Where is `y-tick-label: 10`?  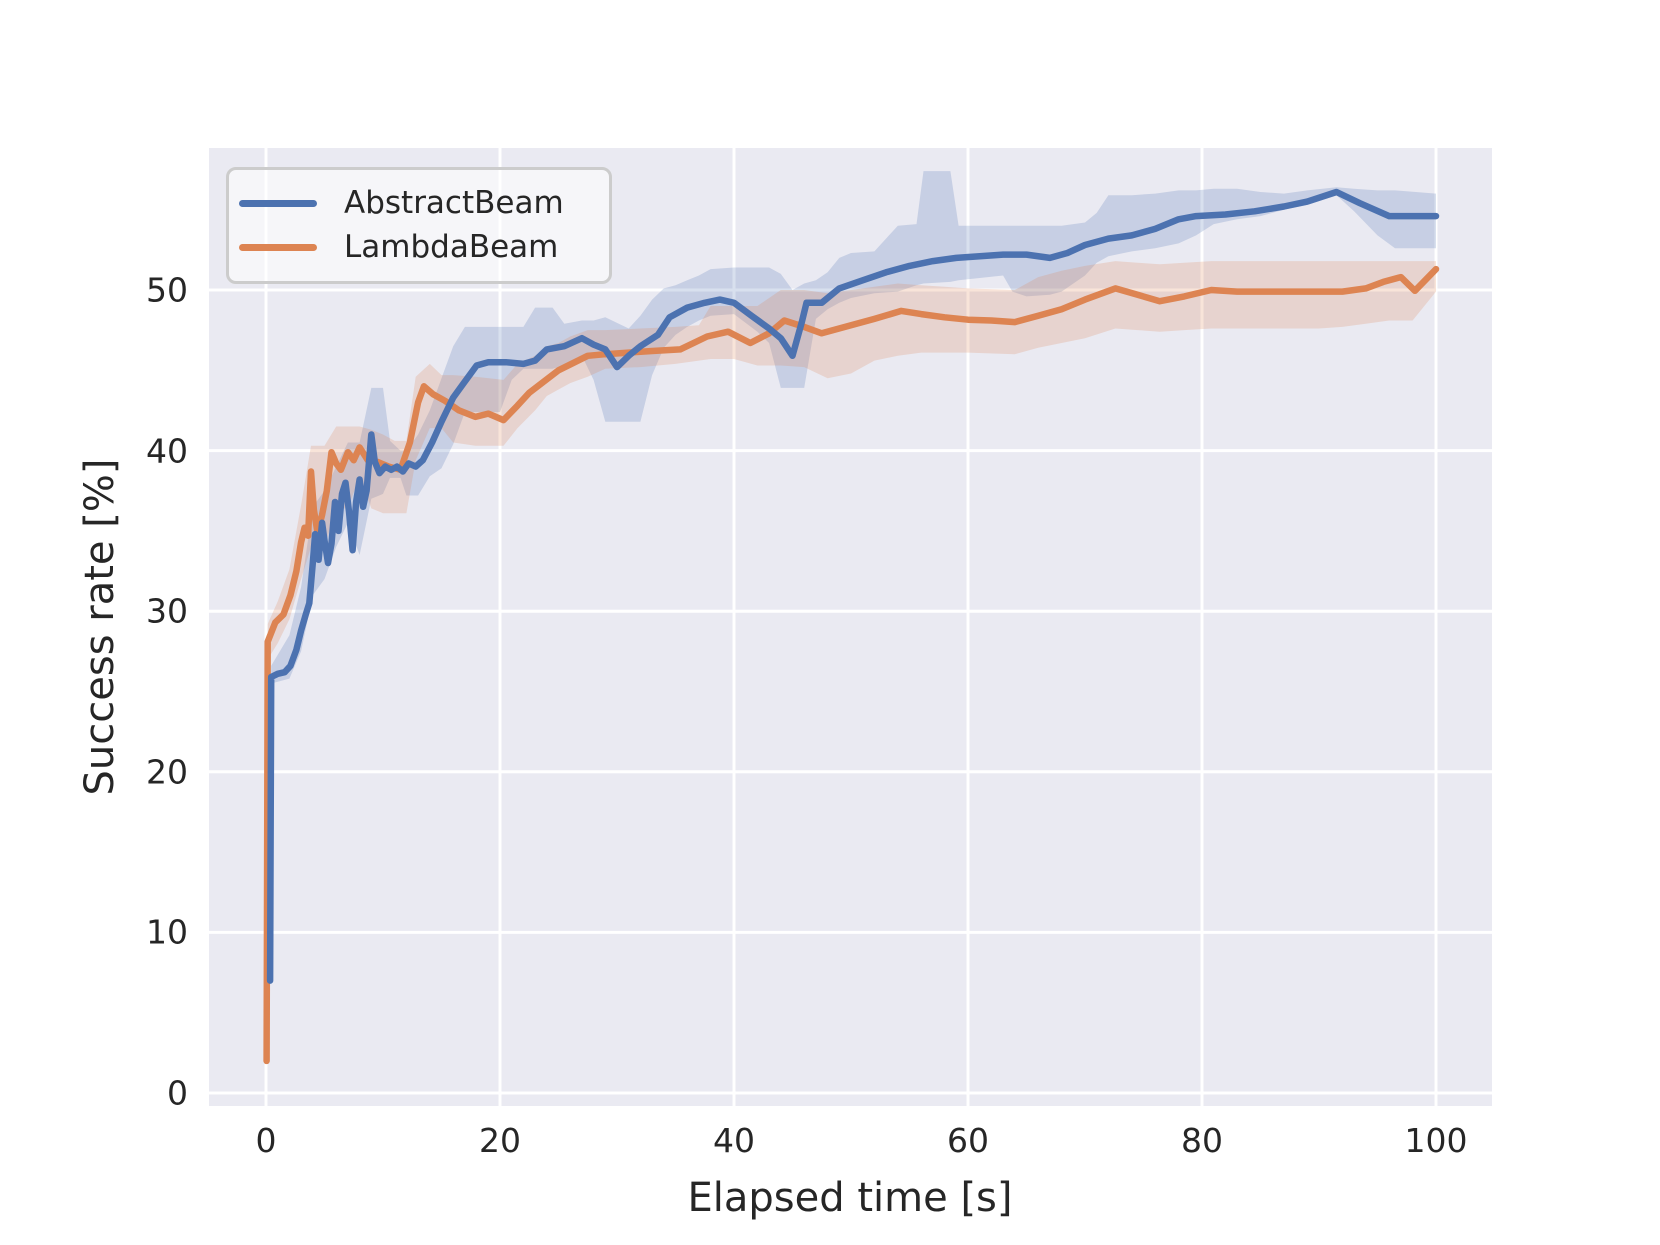
y-tick-label: 10 is located at coordinates (167, 932).